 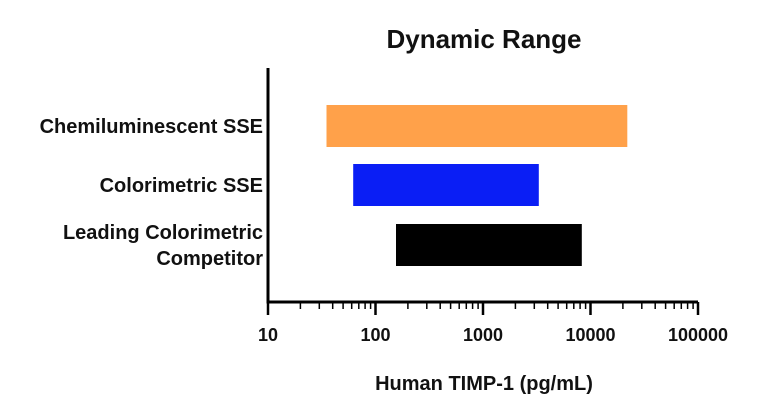 I want to click on category-label-1-0: Colorimetric SSE, so click(x=181, y=186).